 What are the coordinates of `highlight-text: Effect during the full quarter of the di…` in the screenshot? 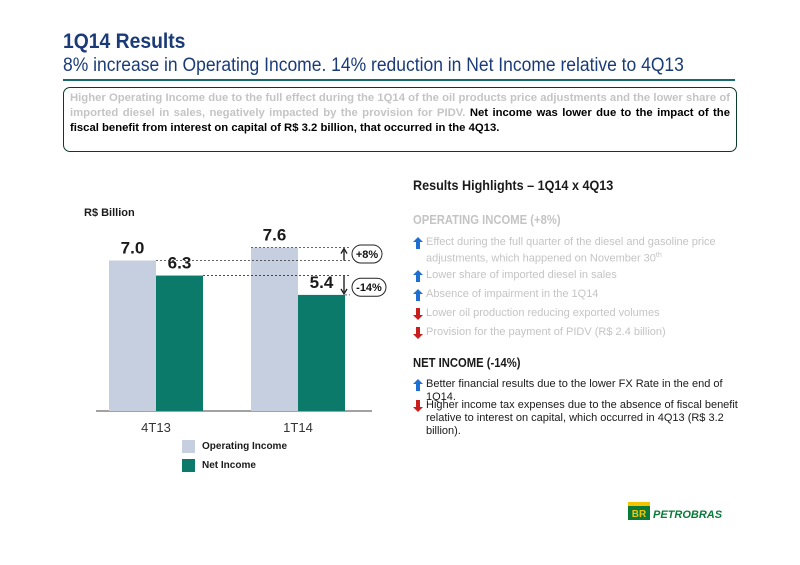 It's located at (571, 250).